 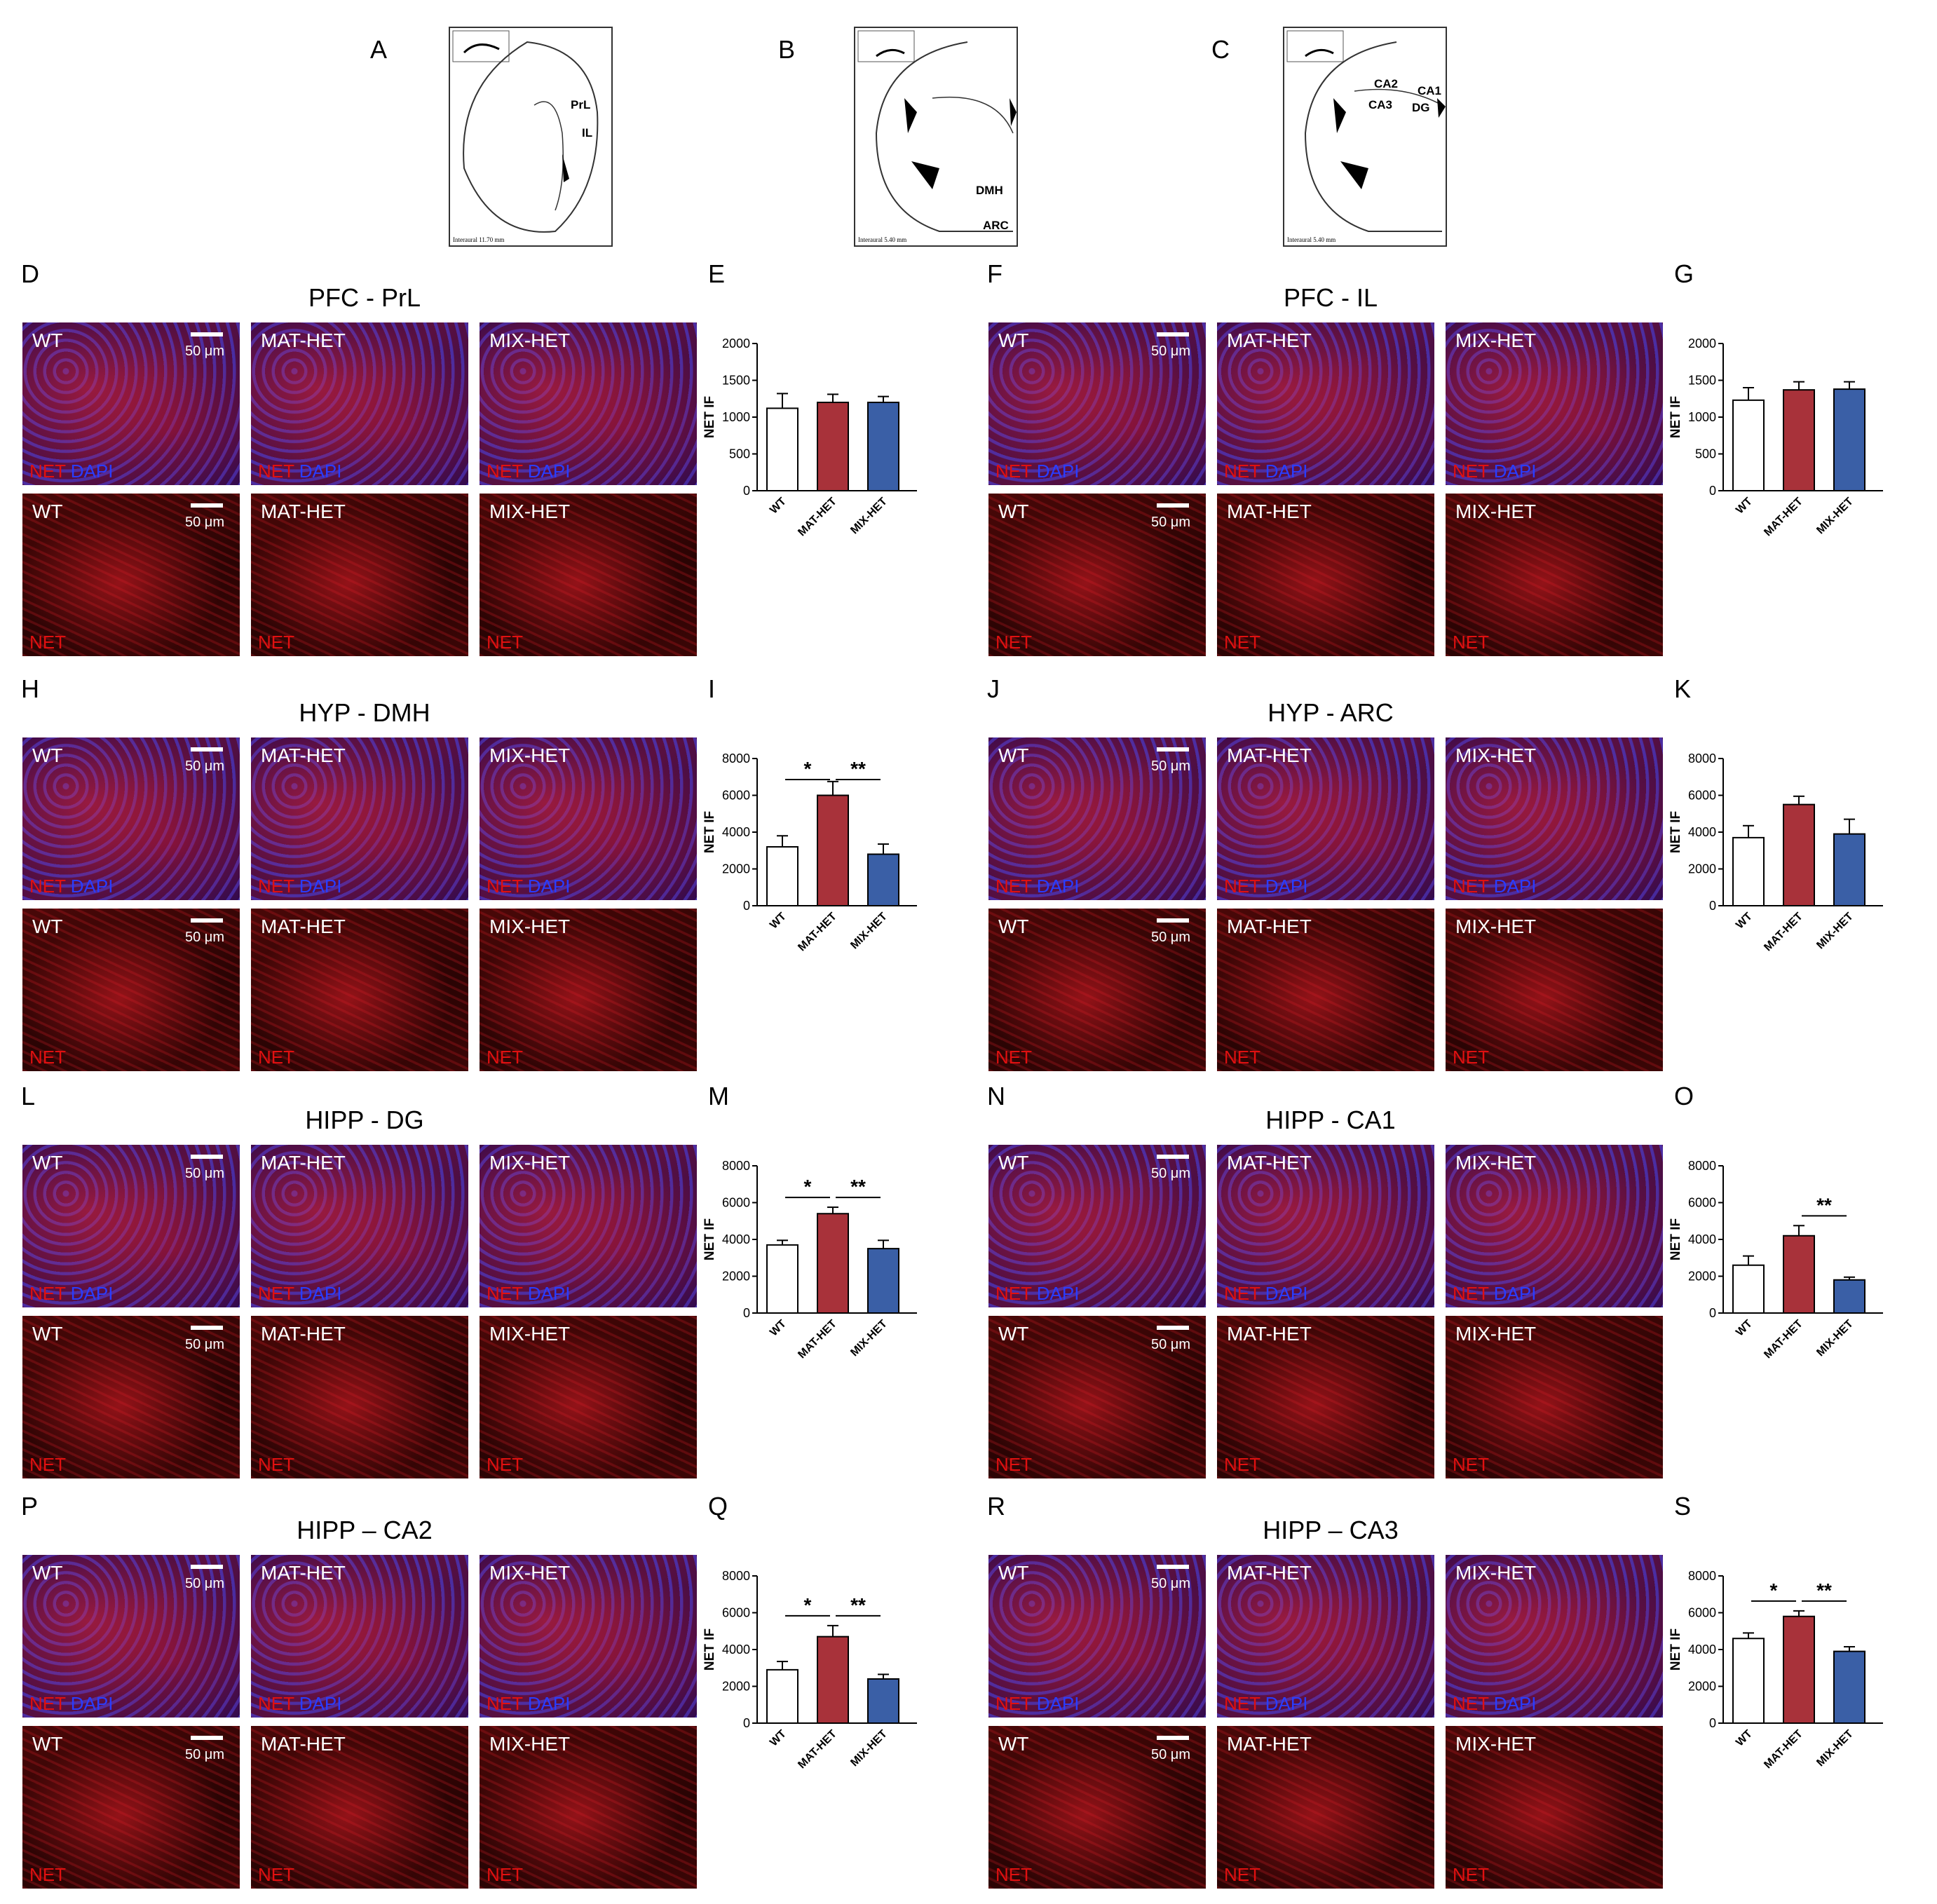 What do you see at coordinates (479, 239) in the screenshot?
I see `atlas-footer: Interaural 11.70 mm` at bounding box center [479, 239].